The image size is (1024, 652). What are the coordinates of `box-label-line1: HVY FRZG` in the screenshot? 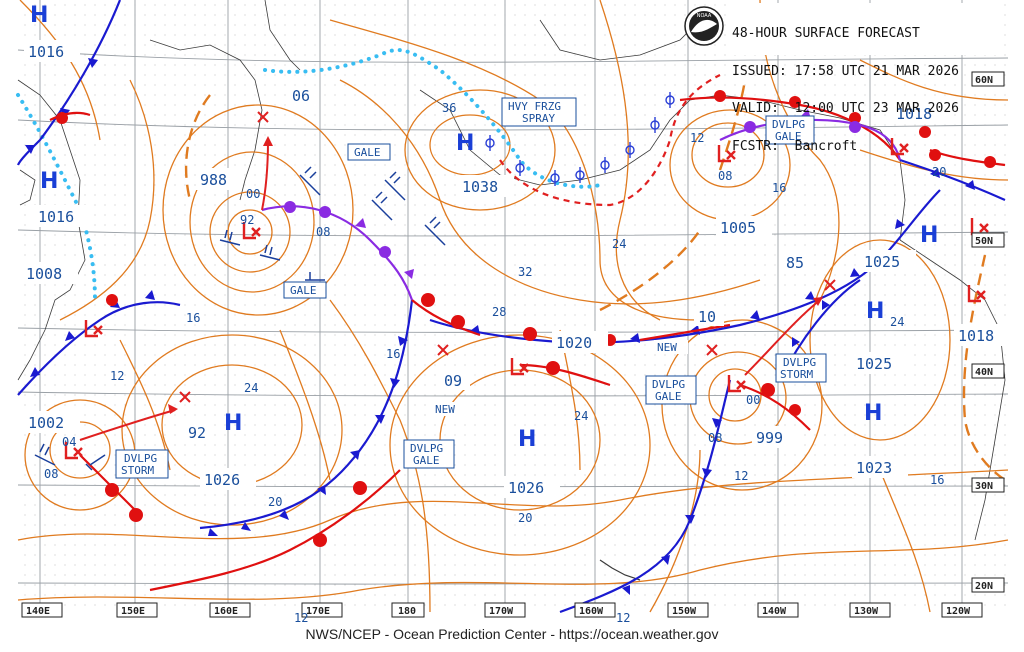 It's located at (534, 106).